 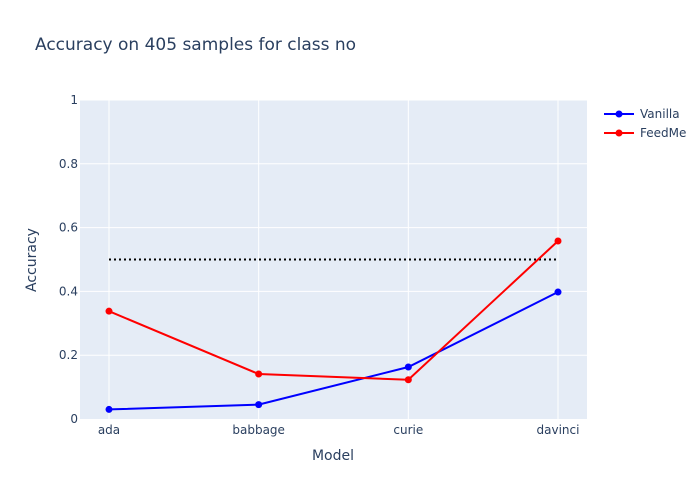 What do you see at coordinates (333, 456) in the screenshot?
I see `x-axis-title: Model` at bounding box center [333, 456].